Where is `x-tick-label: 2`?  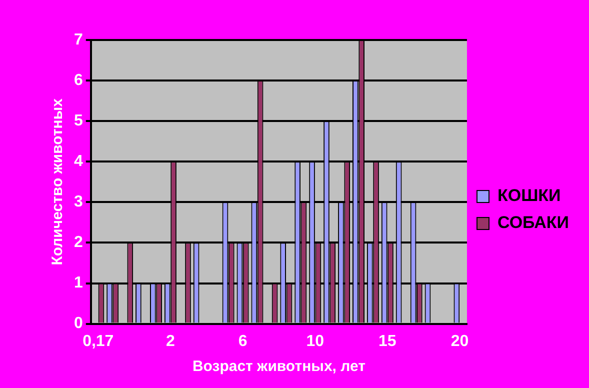
x-tick-label: 2 is located at coordinates (170, 341).